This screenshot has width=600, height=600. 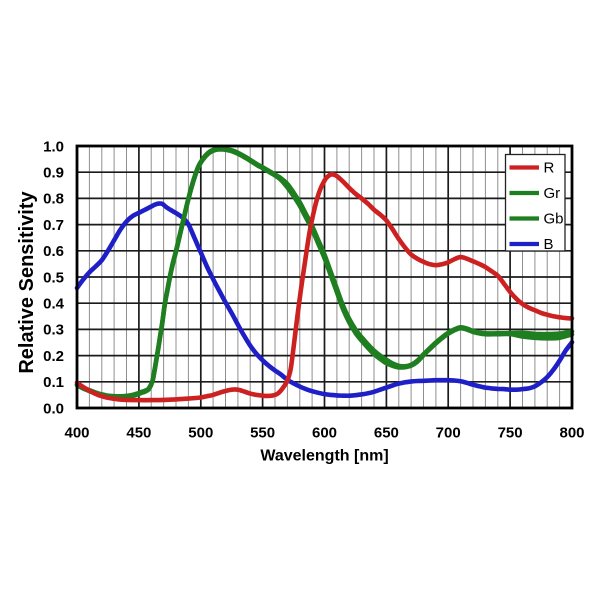 I want to click on svg-text: 0.2, so click(x=53, y=356).